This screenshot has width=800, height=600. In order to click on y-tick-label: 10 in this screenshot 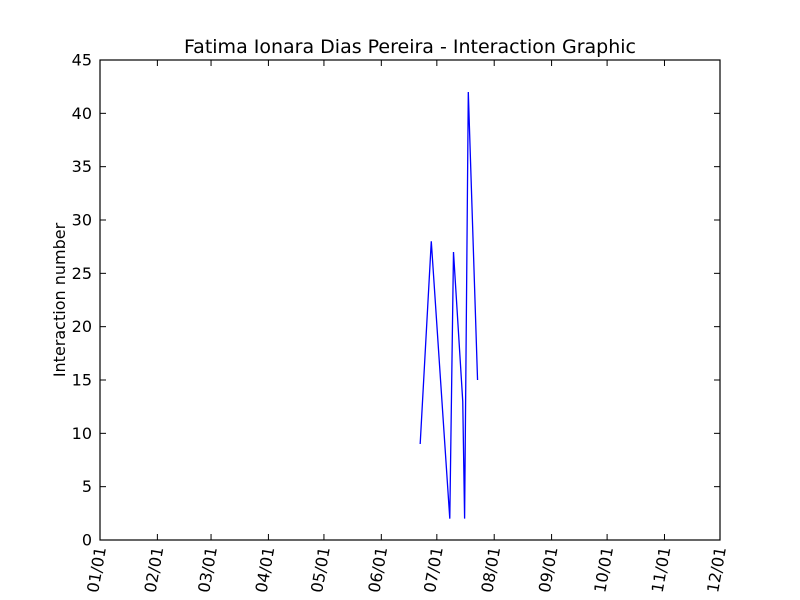, I will do `click(82, 433)`.